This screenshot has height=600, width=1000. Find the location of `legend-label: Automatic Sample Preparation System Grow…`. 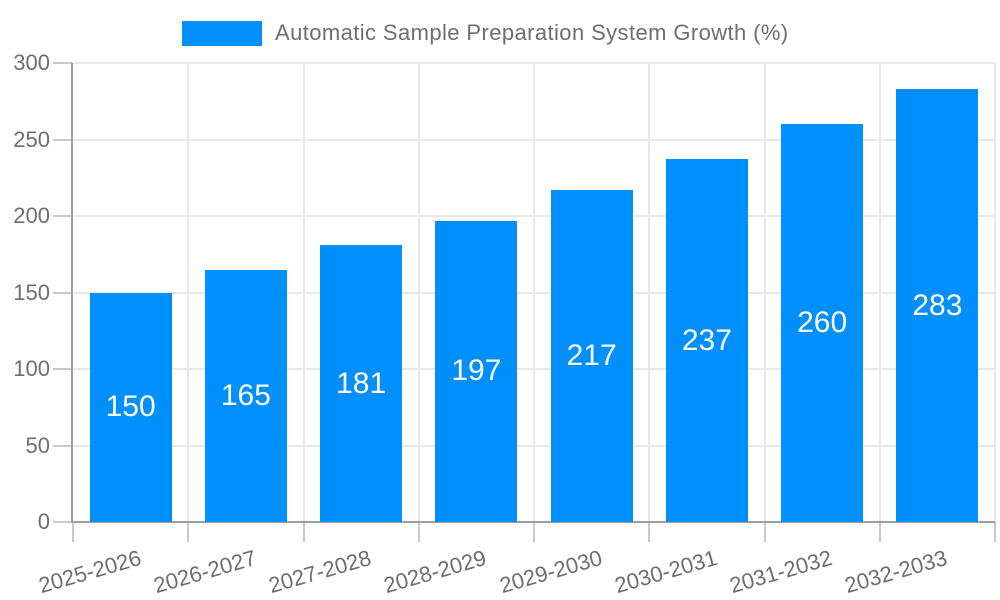

legend-label: Automatic Sample Preparation System Grow… is located at coordinates (532, 32).